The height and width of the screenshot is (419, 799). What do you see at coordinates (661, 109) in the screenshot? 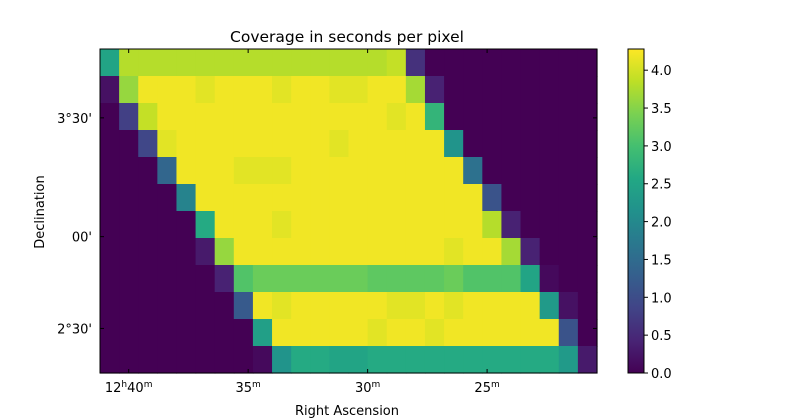
I see `colorbar-tick-label: 3.5` at bounding box center [661, 109].